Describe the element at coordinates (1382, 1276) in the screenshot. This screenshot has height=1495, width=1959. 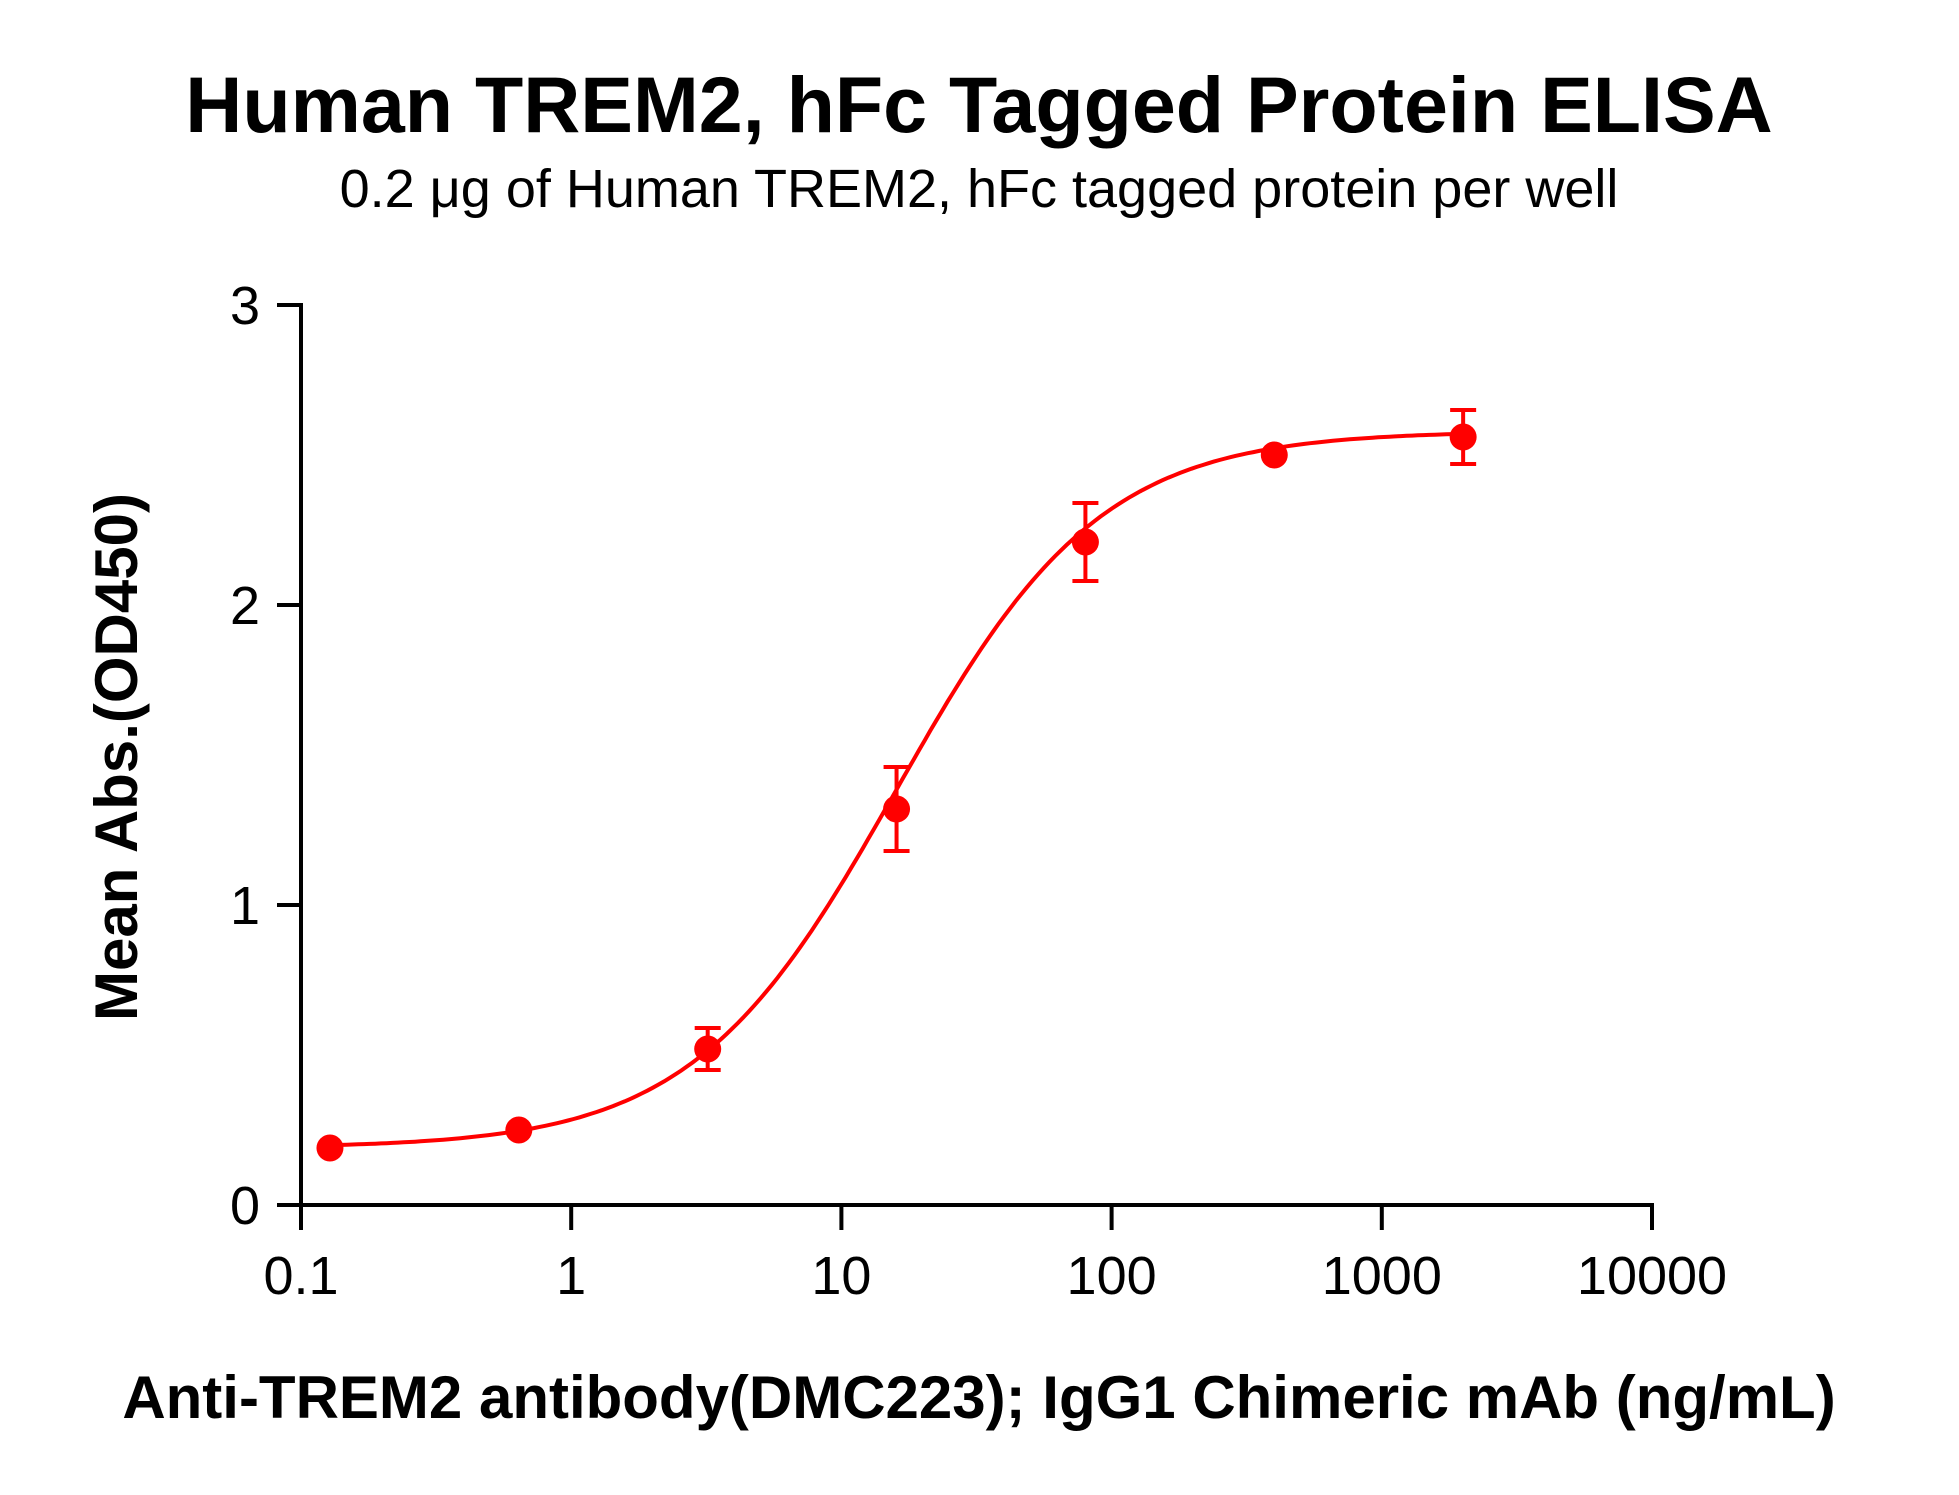
I see `x-tick-label: 1000` at that location.